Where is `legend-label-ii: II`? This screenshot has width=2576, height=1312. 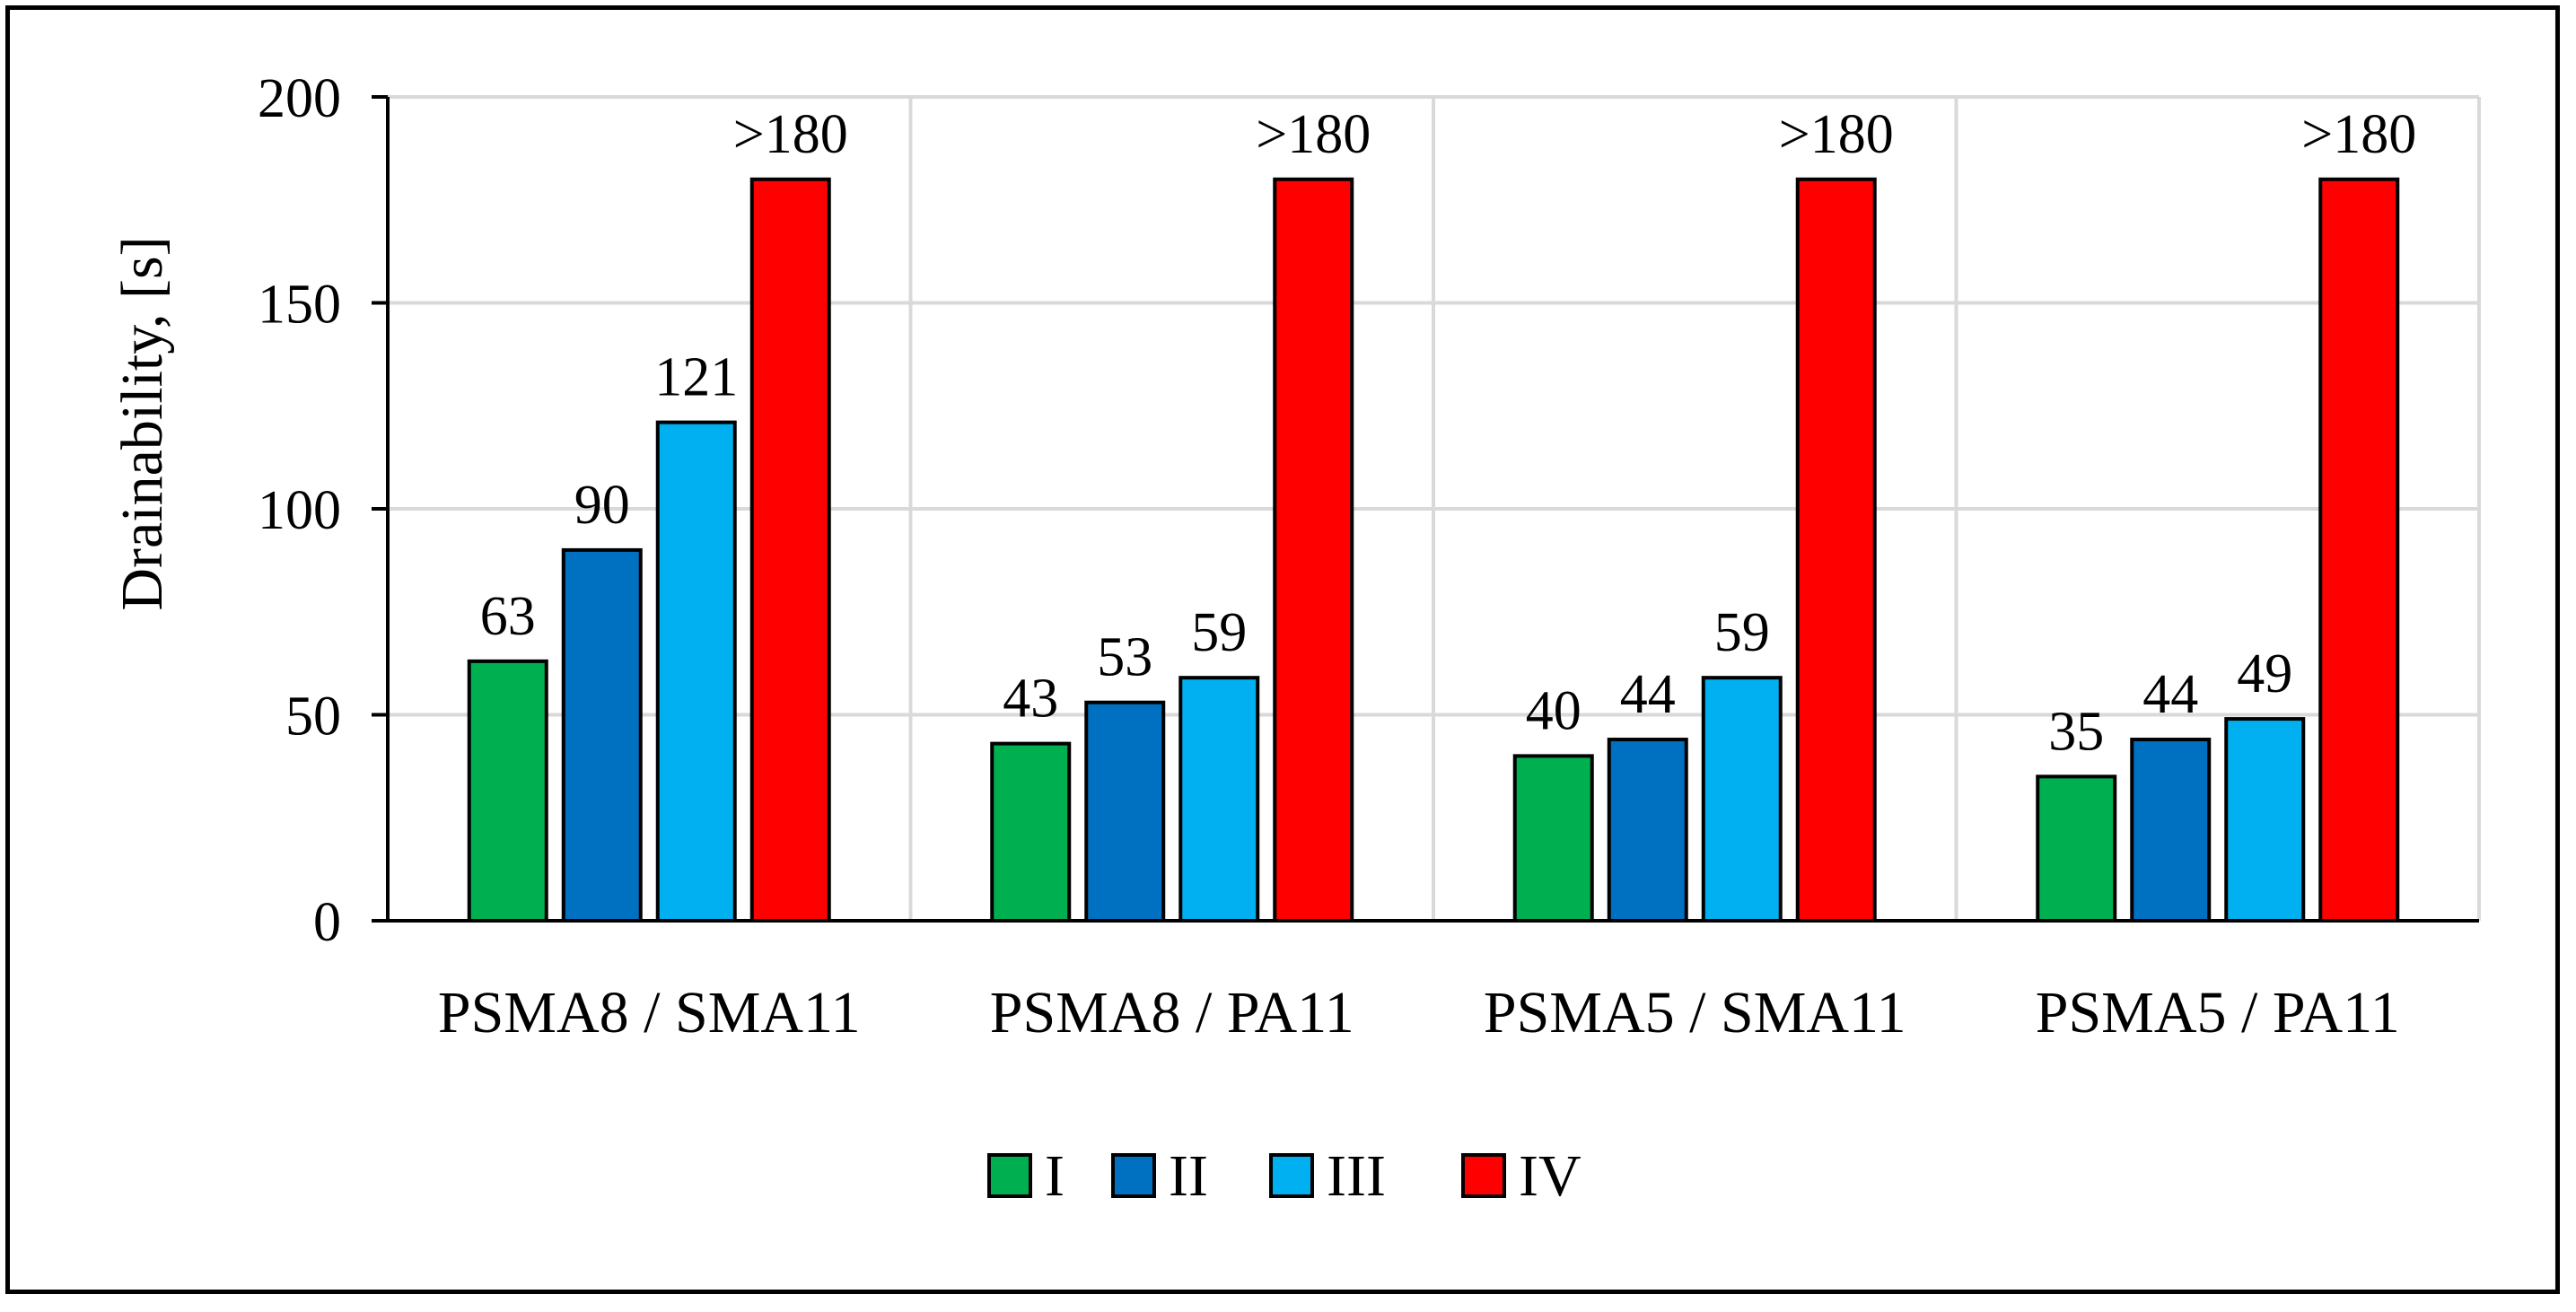
legend-label-ii: II is located at coordinates (1188, 1176).